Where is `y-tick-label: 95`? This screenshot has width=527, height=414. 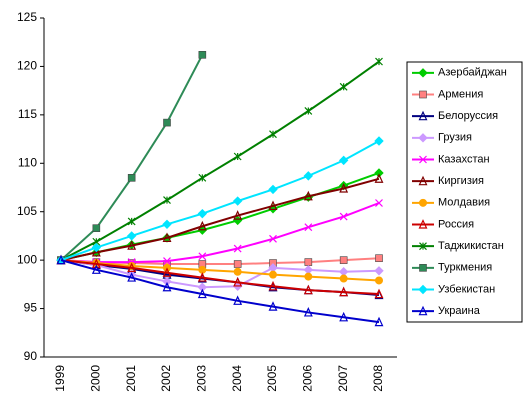
y-tick-label: 95 is located at coordinates (31, 308).